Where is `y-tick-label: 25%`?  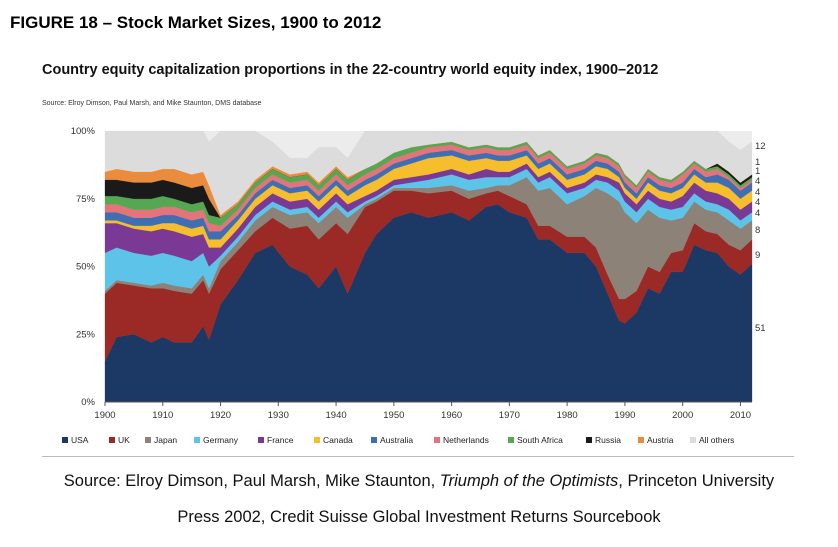
y-tick-label: 25% is located at coordinates (86, 334).